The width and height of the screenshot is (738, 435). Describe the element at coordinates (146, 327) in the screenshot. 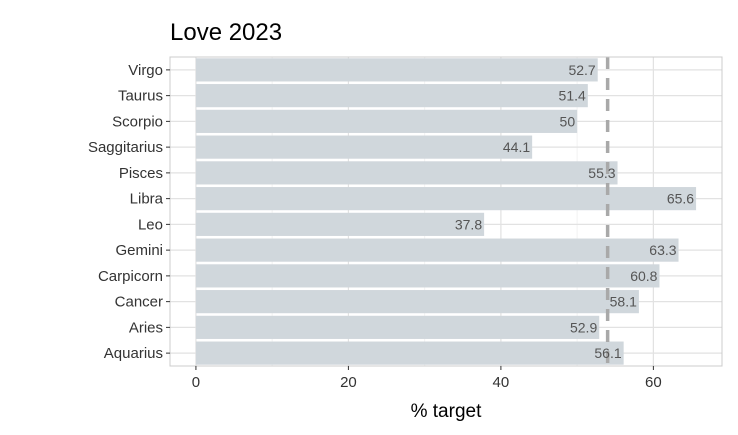

I see `y-tick-label: Aries` at that location.